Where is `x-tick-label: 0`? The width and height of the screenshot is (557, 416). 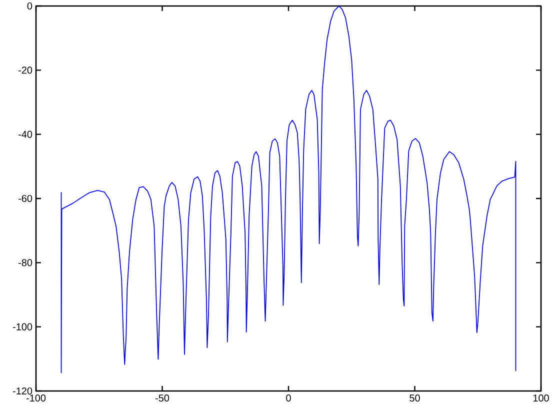 x-tick-label: 0 is located at coordinates (288, 398).